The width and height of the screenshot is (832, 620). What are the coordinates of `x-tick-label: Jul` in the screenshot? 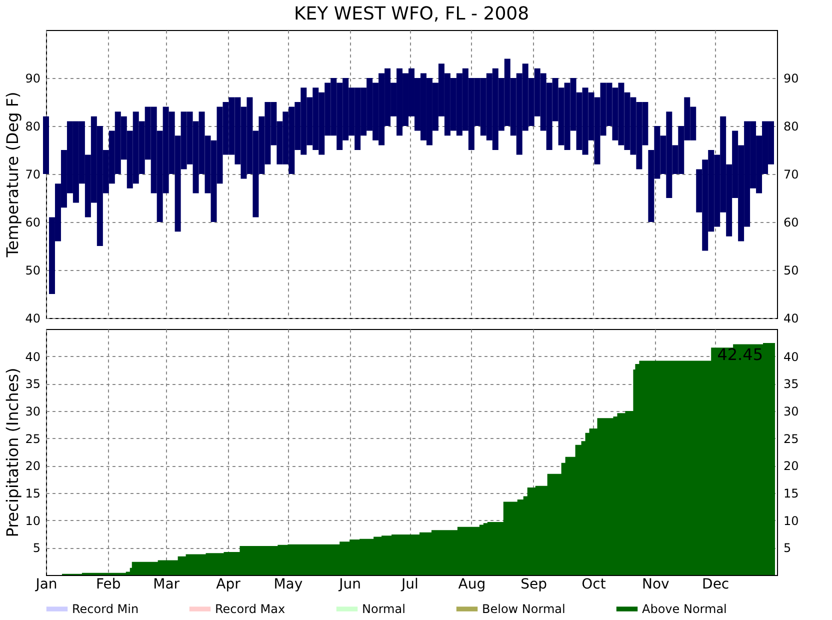 It's located at (409, 584).